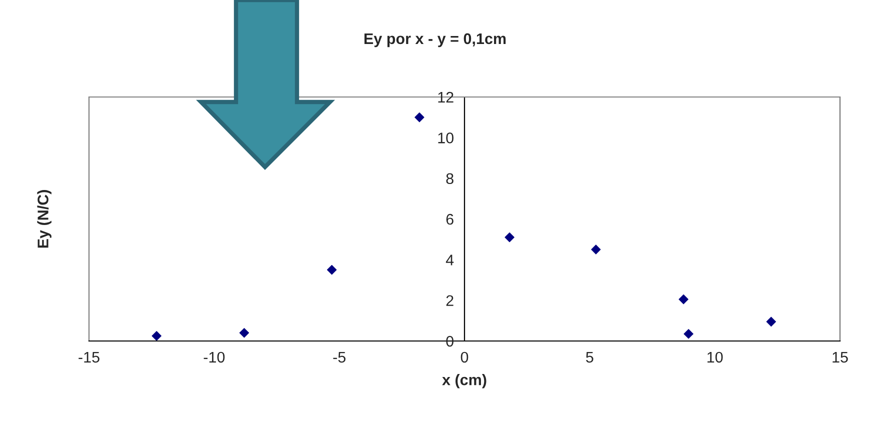 Image resolution: width=870 pixels, height=438 pixels. I want to click on x-tick-label: 10, so click(715, 357).